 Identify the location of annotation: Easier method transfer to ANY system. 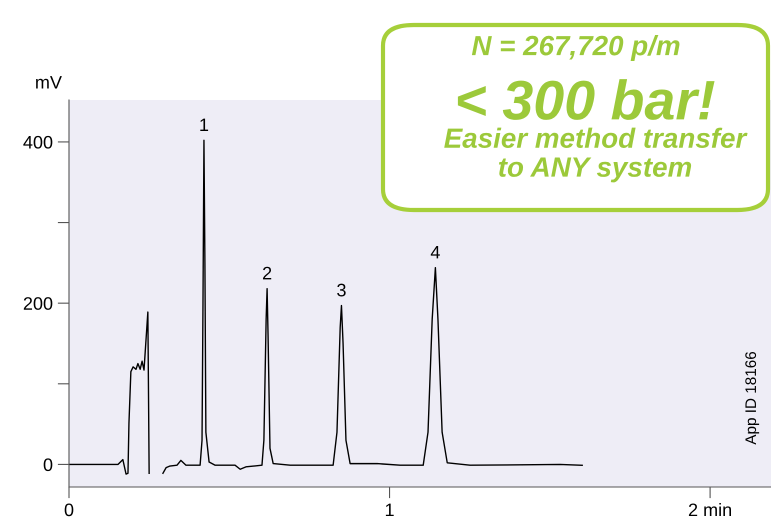
(596, 155).